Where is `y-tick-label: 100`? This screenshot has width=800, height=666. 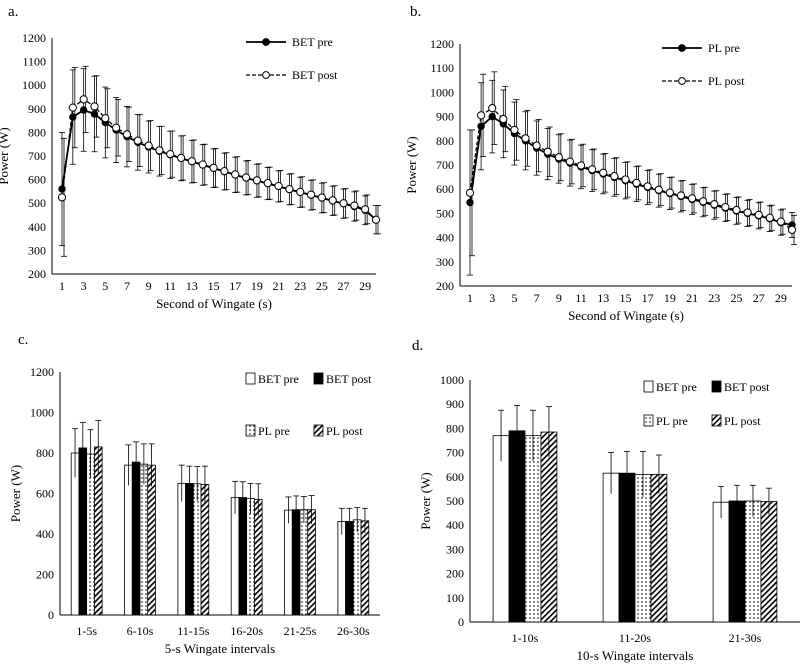
y-tick-label: 100 is located at coordinates (455, 598).